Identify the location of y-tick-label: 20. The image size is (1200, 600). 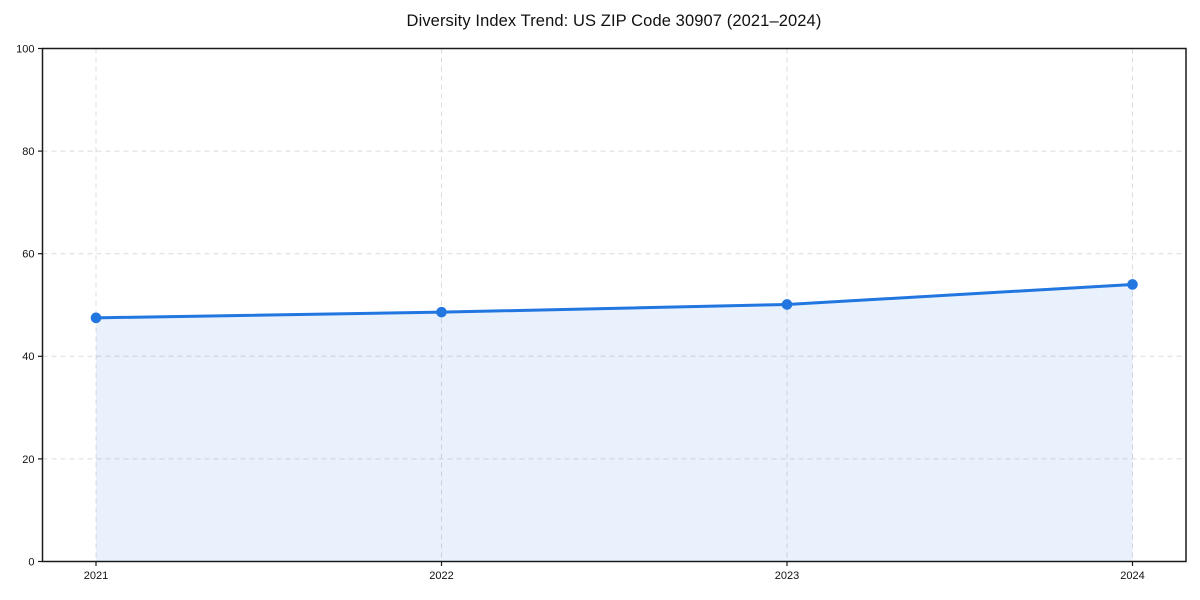
(28, 460).